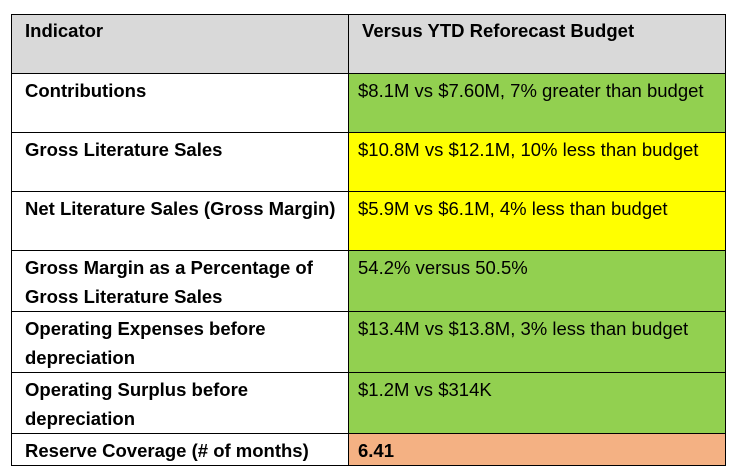 This screenshot has height=466, width=729. I want to click on table-row: Reserve Coverage (# of months) 6.41, so click(368, 449).